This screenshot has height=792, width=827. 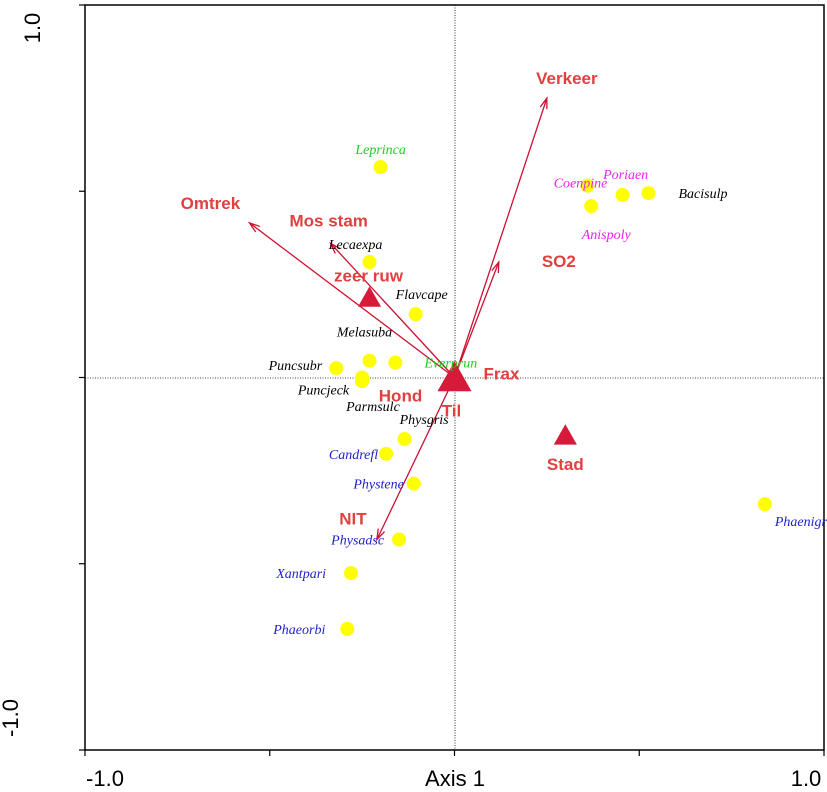 I want to click on class-label-frax: Frax, so click(x=502, y=374).